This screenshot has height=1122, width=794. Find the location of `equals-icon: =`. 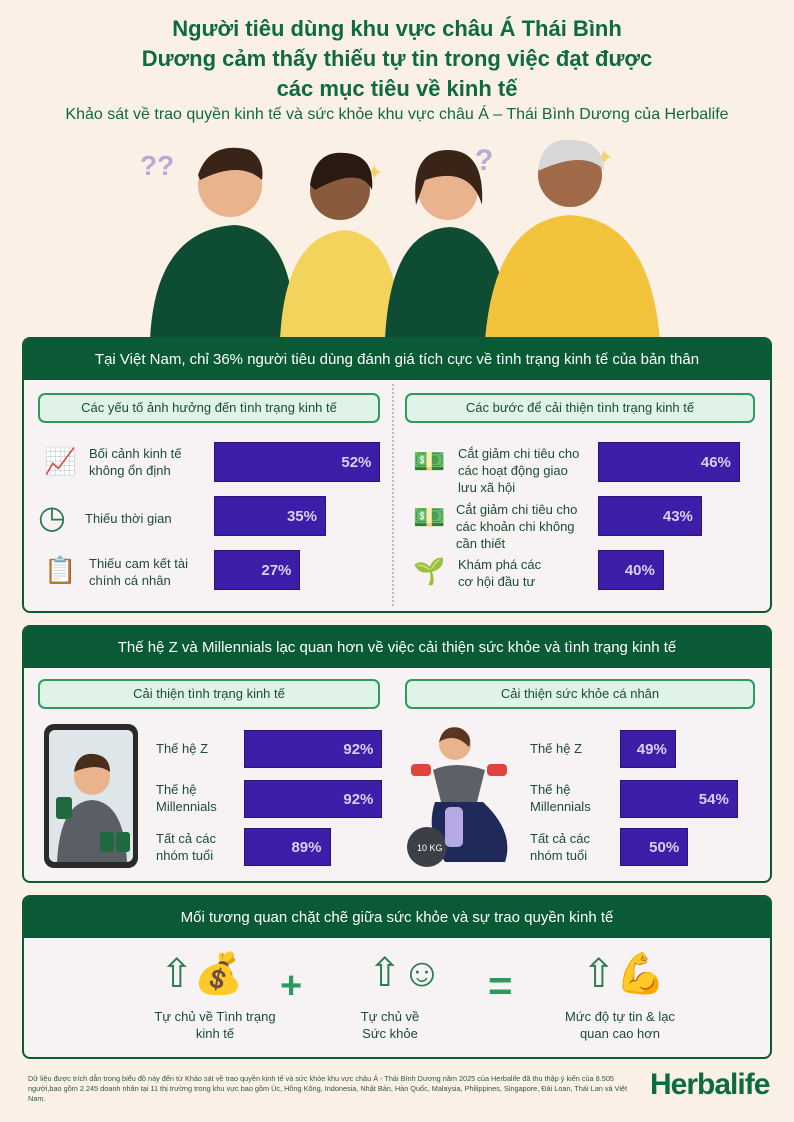

equals-icon: = is located at coordinates (500, 985).